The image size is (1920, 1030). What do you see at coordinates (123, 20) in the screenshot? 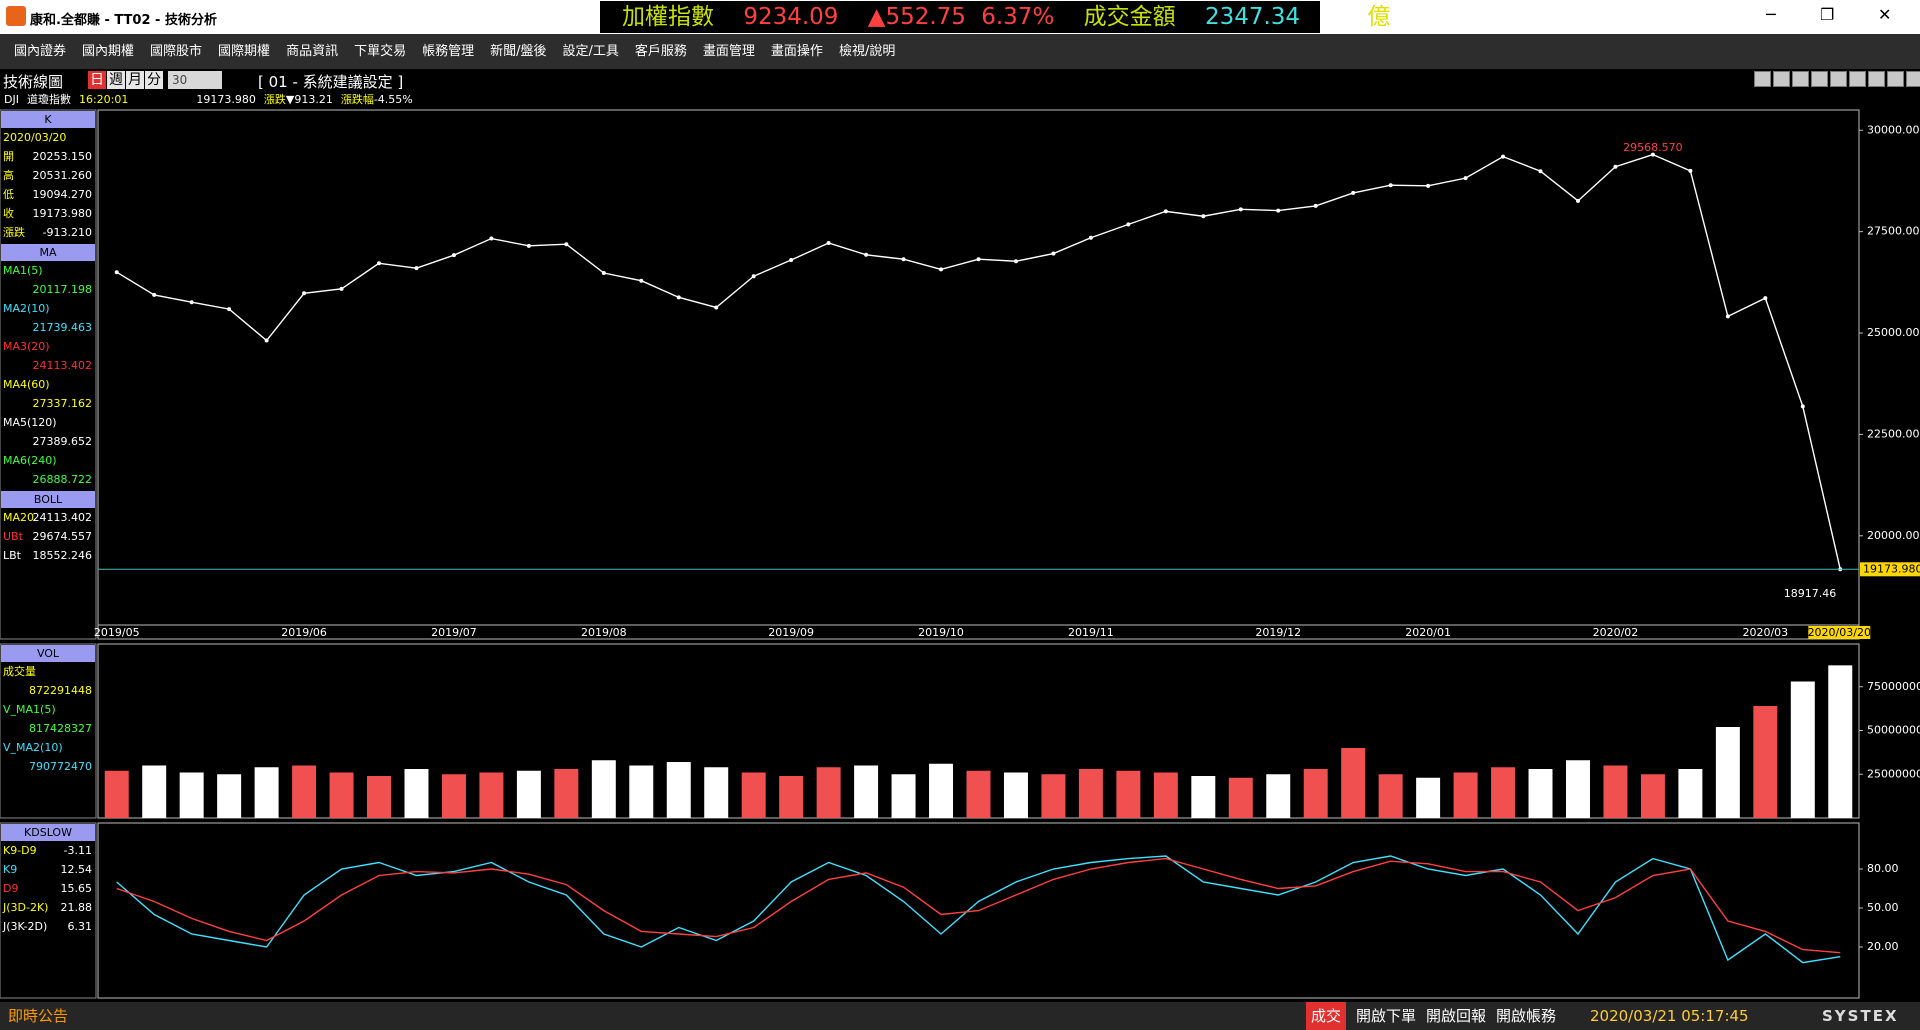
I see `app-title: 康和.全都賺 - TT02 - 技術分析` at bounding box center [123, 20].